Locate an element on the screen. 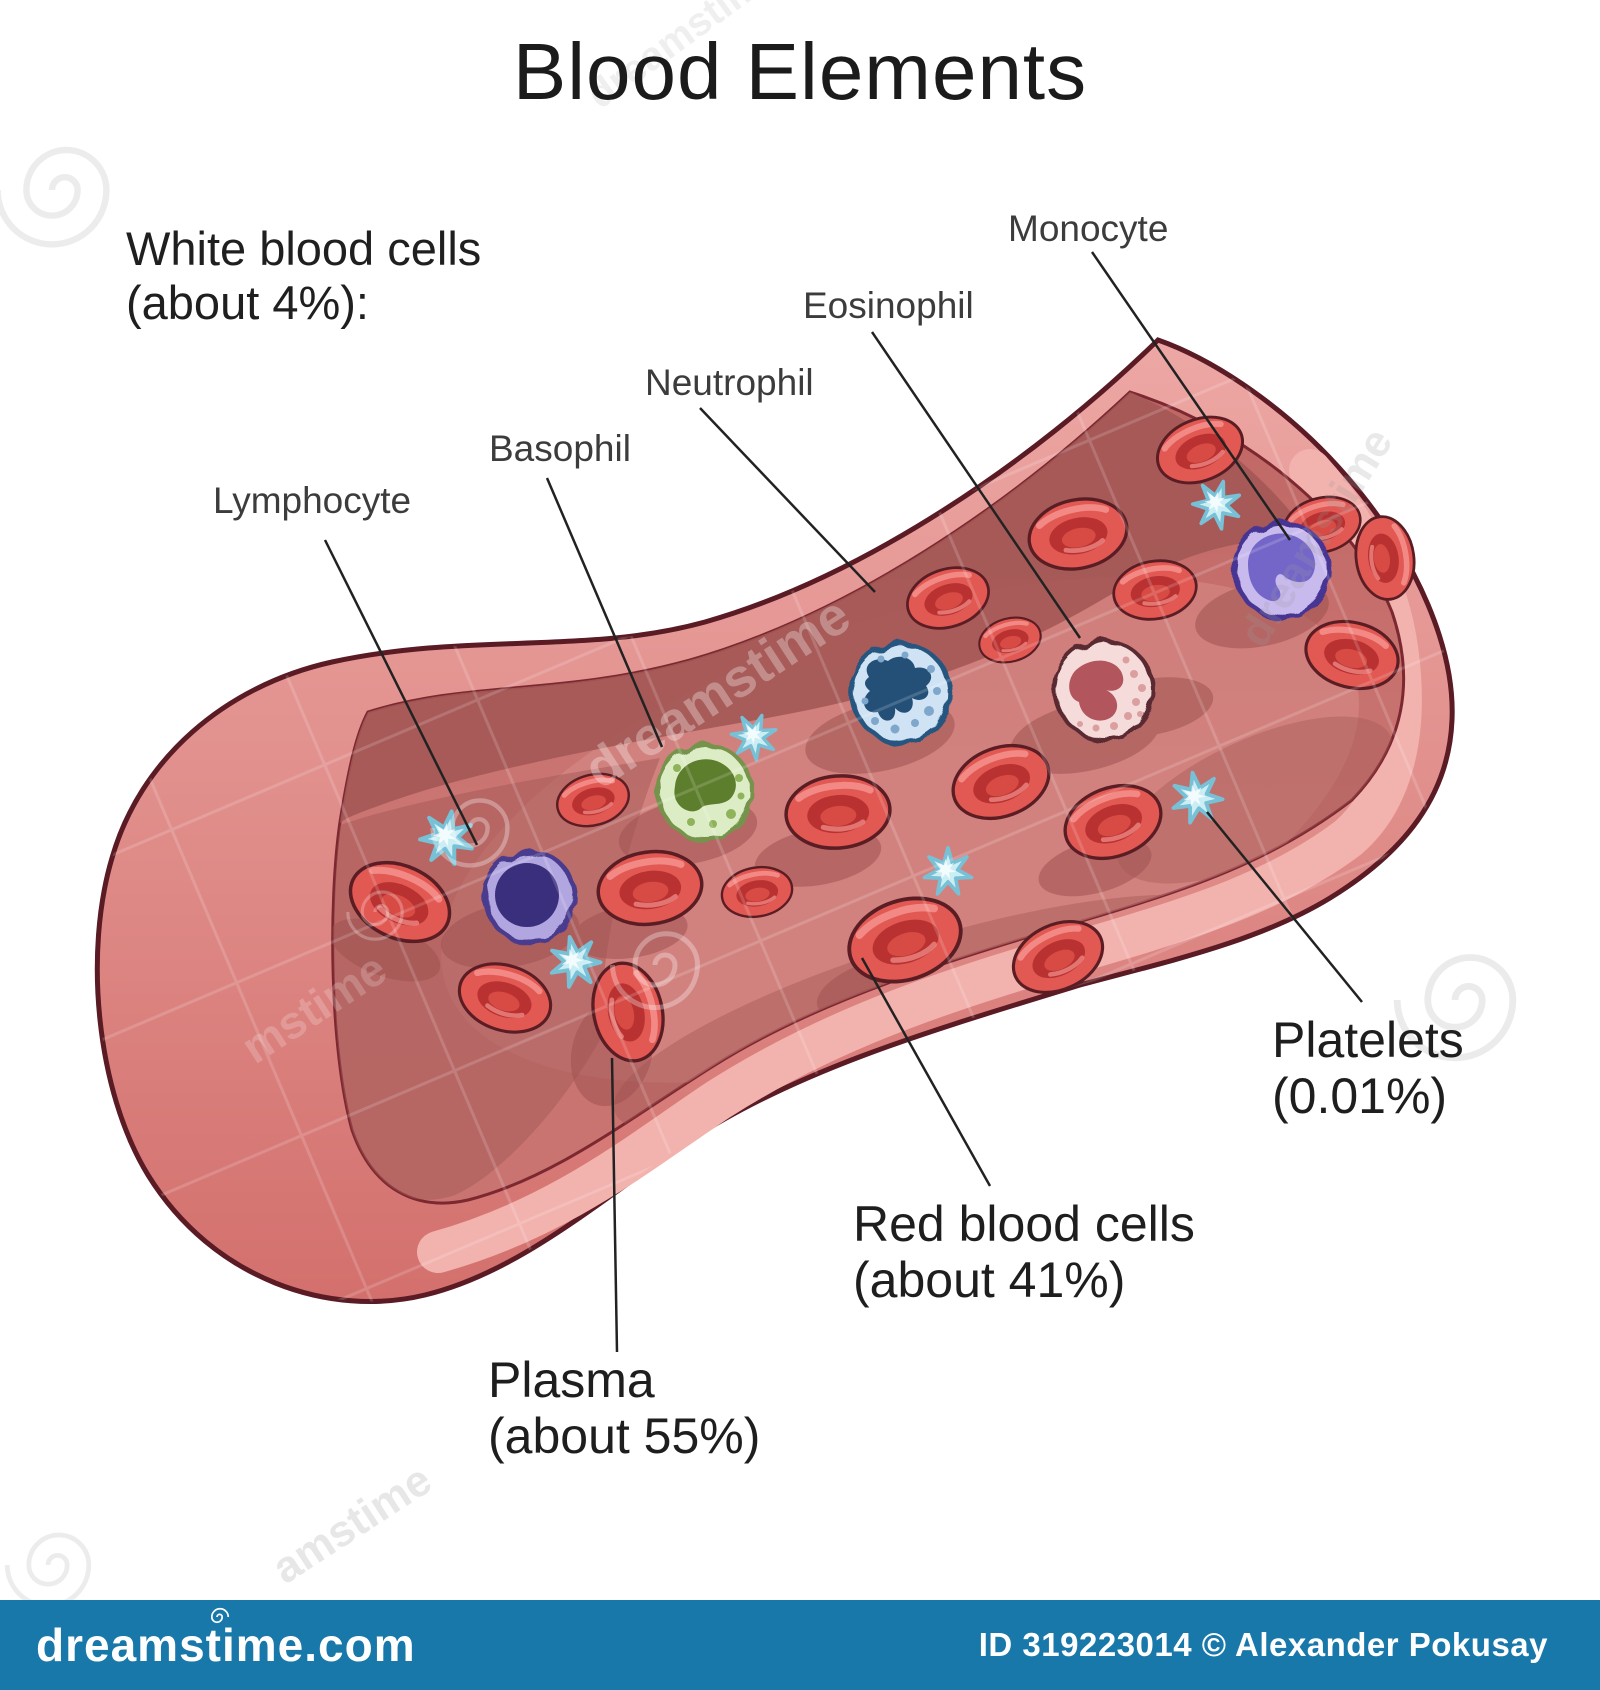 The height and width of the screenshot is (1690, 1600). label-platelets: Platelets (0.01%) is located at coordinates (1368, 1068).